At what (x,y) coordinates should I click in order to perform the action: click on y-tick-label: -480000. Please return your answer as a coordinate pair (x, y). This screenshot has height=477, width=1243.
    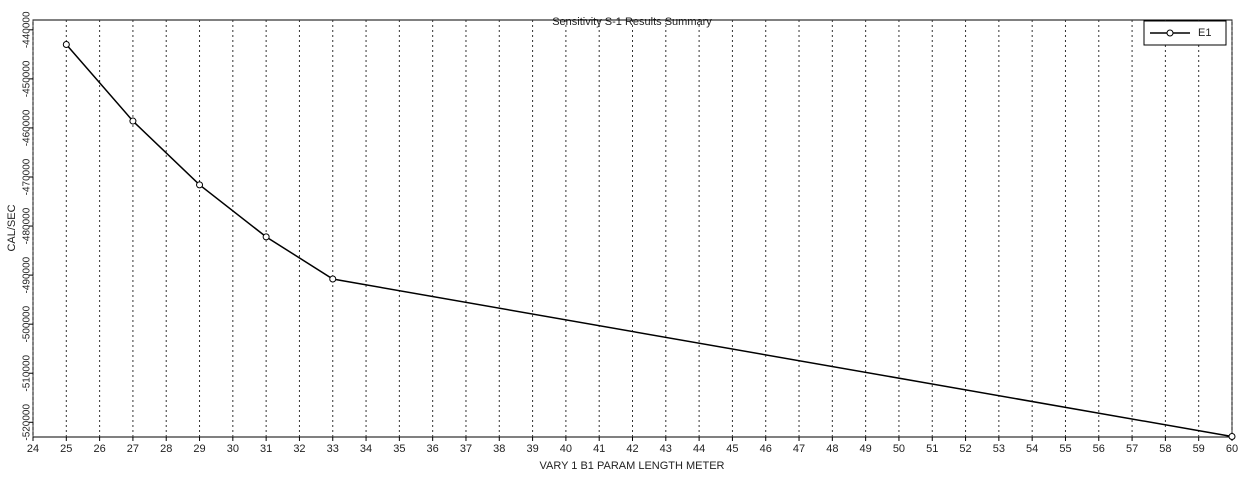
    Looking at the image, I should click on (27, 225).